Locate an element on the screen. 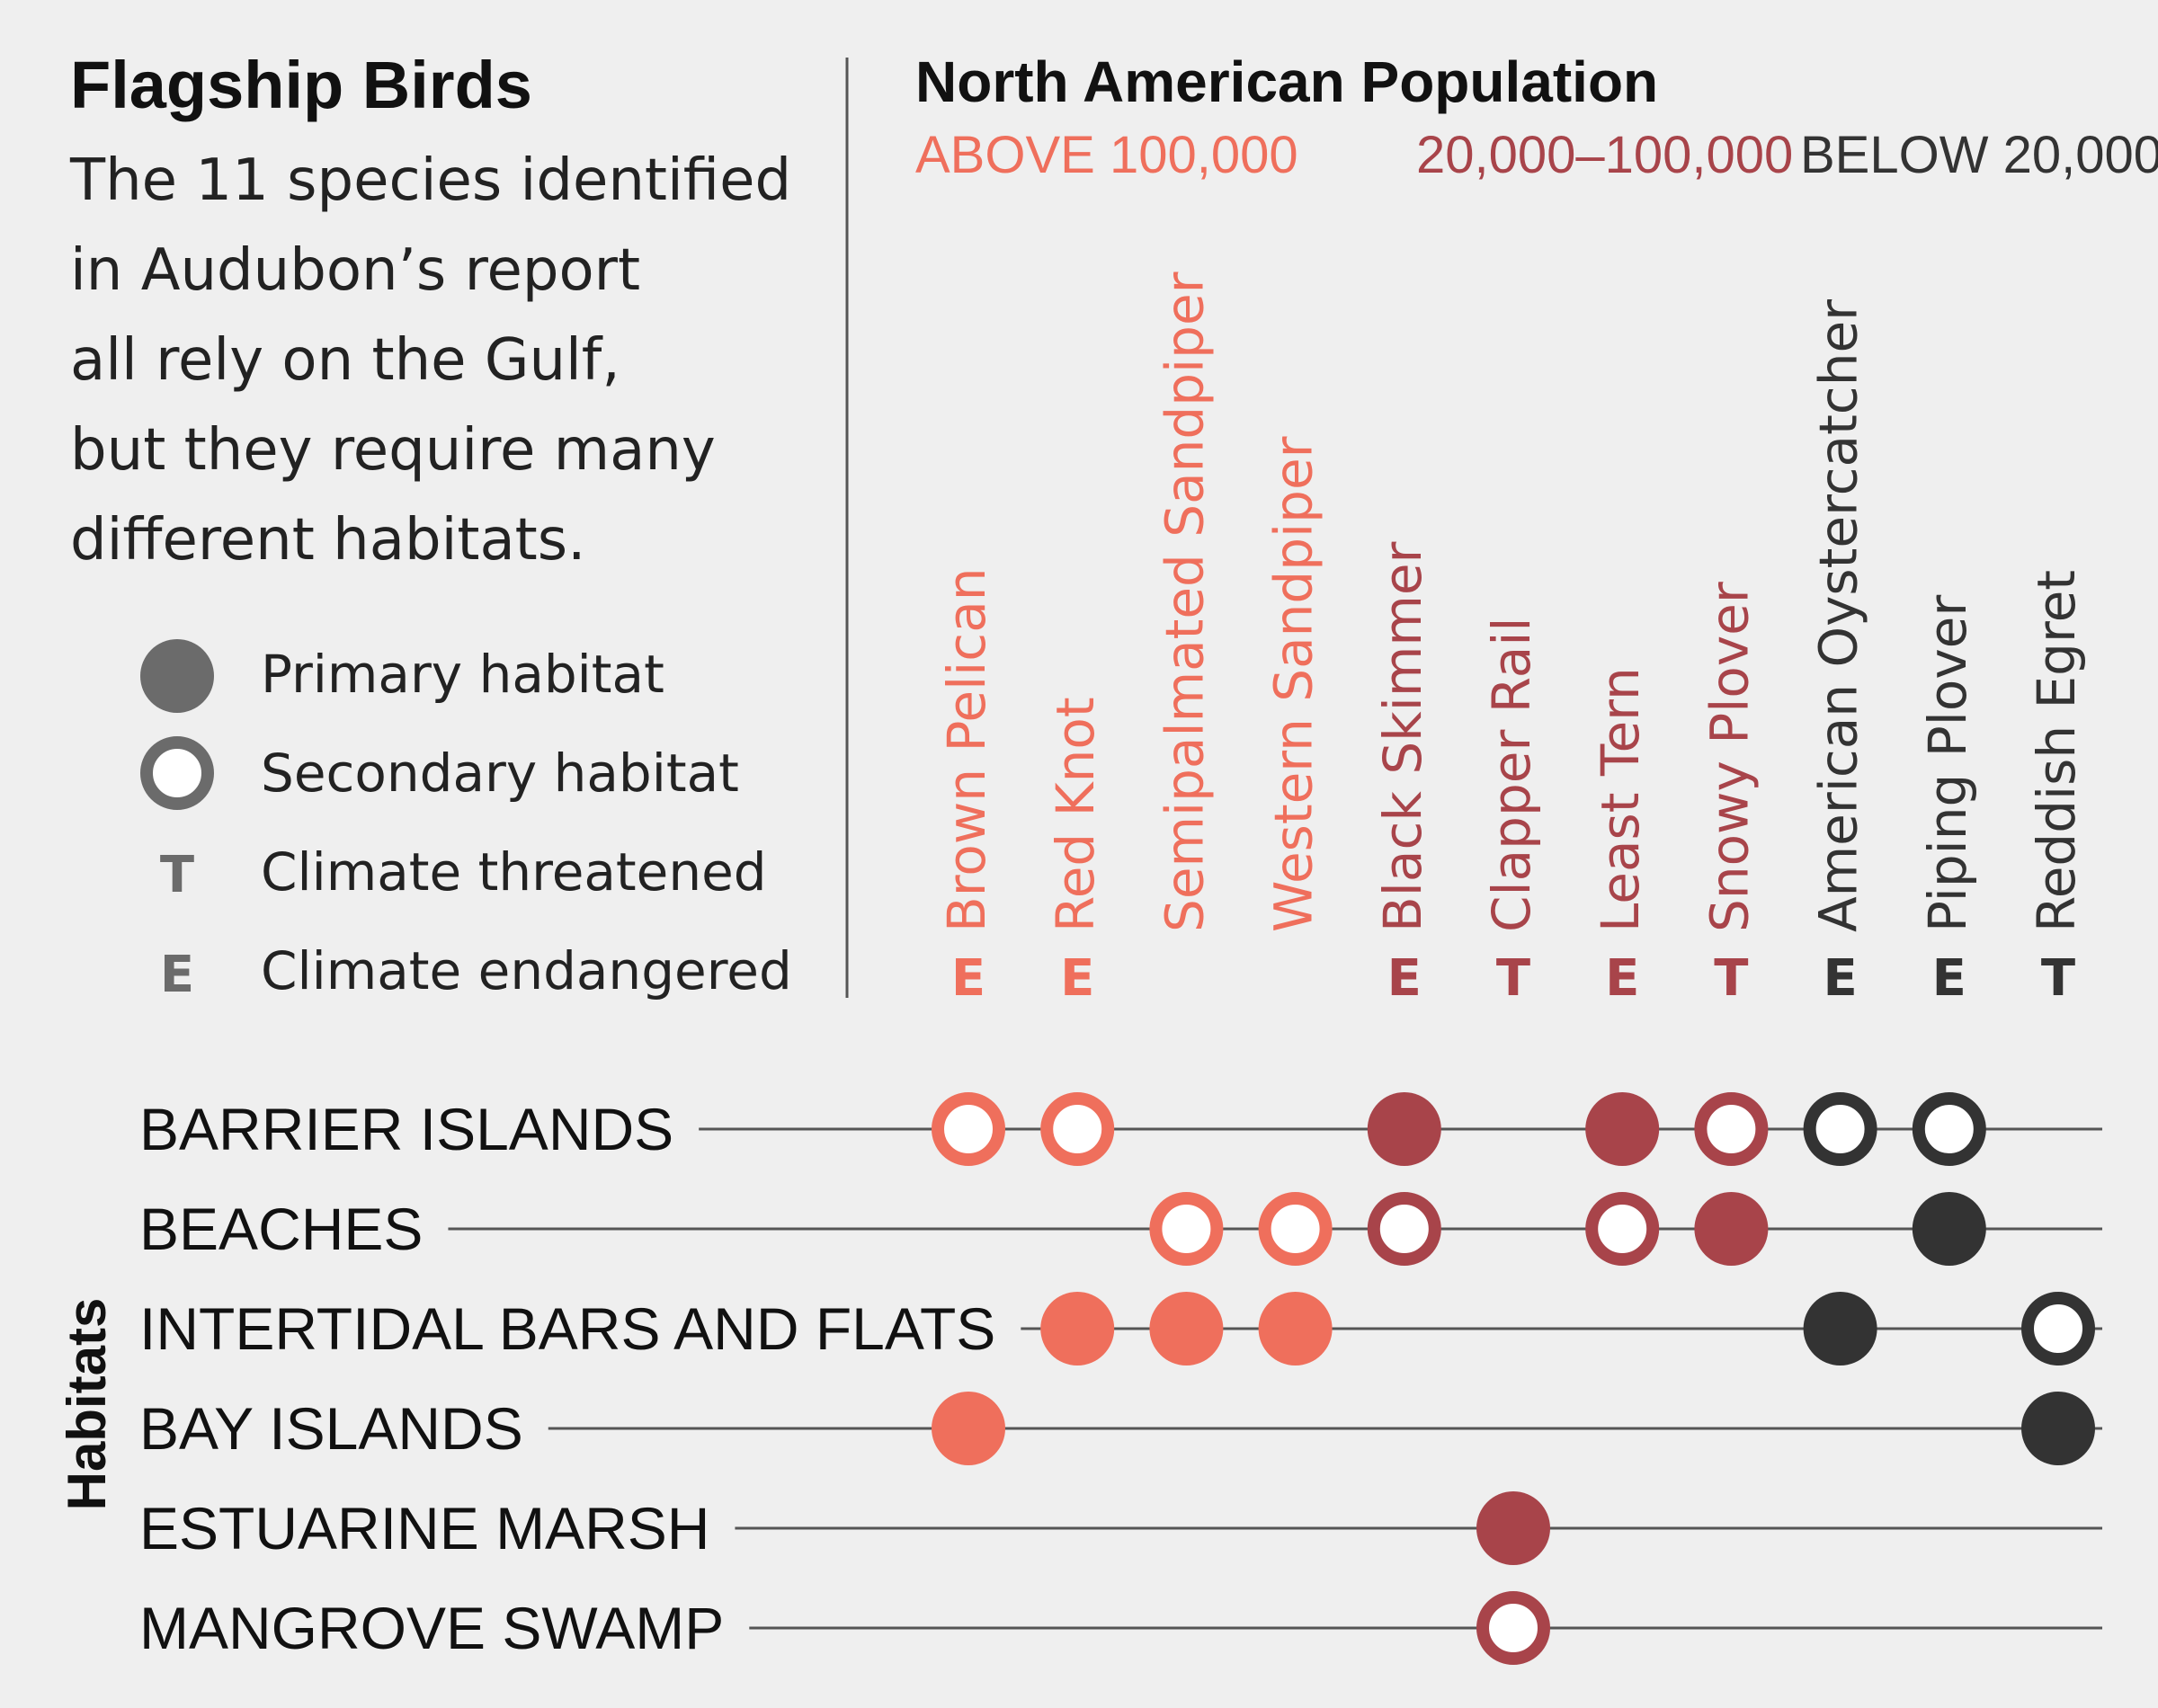 The height and width of the screenshot is (1708, 2158). legend-primary-swatch is located at coordinates (177, 676).